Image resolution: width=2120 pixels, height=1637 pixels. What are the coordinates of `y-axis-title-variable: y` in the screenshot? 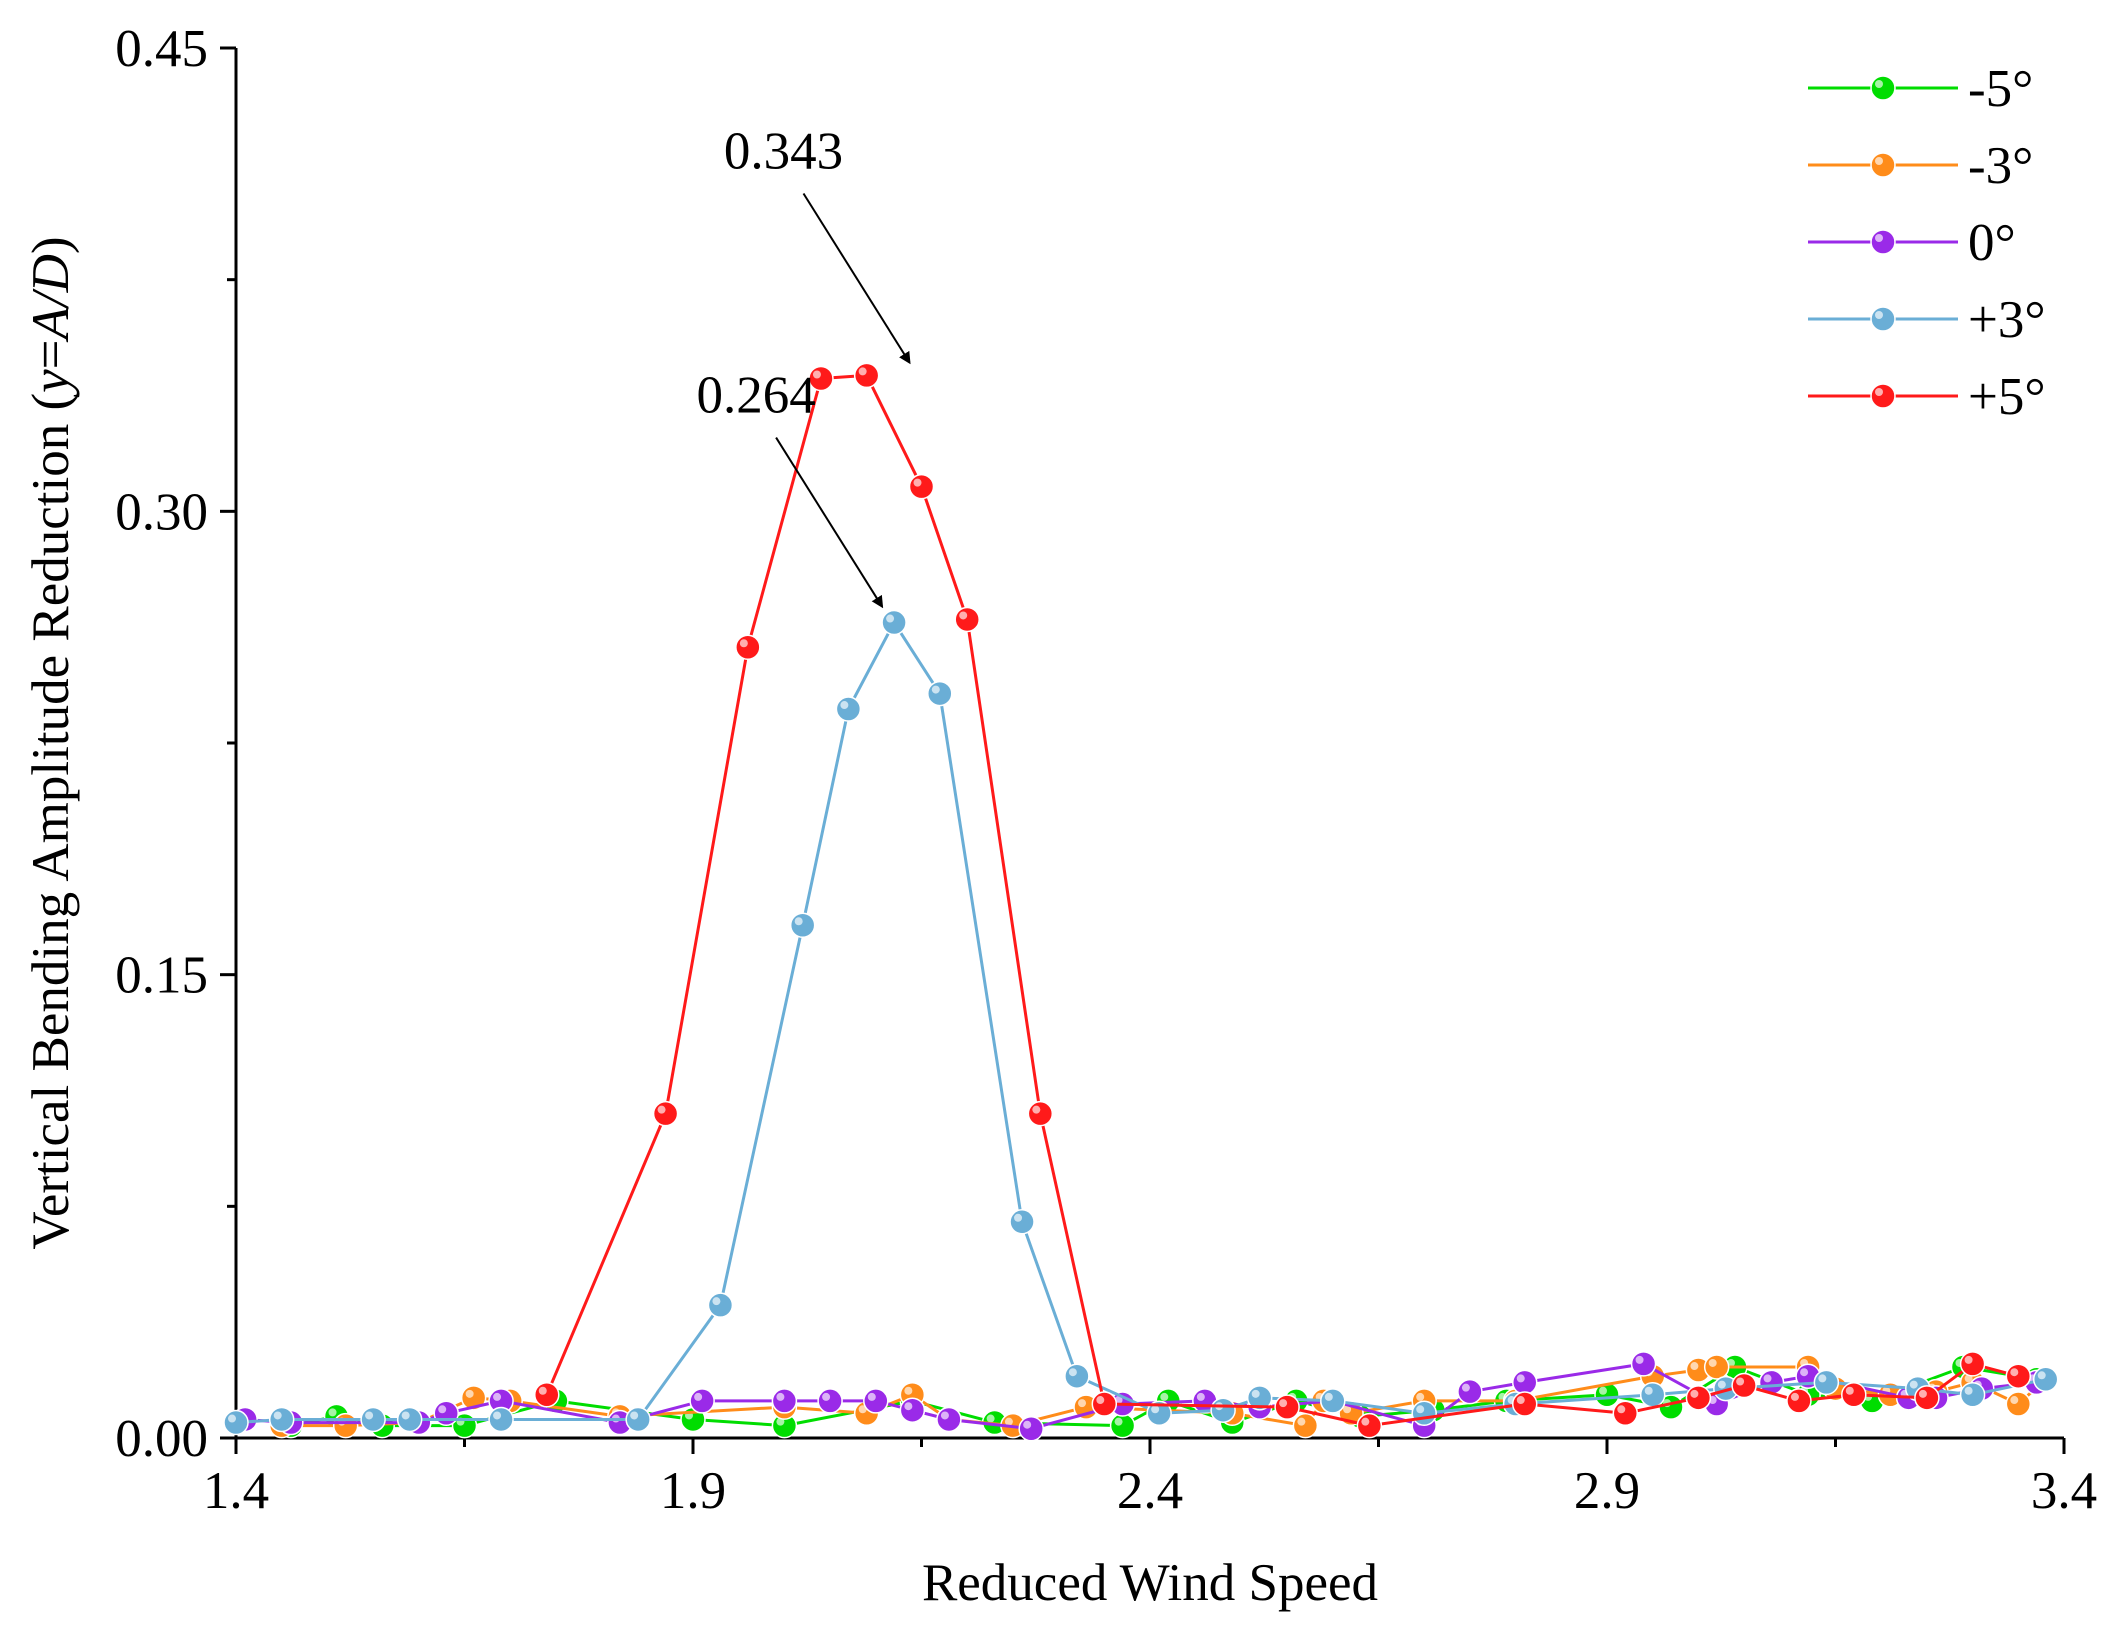 It's located at (51, 383).